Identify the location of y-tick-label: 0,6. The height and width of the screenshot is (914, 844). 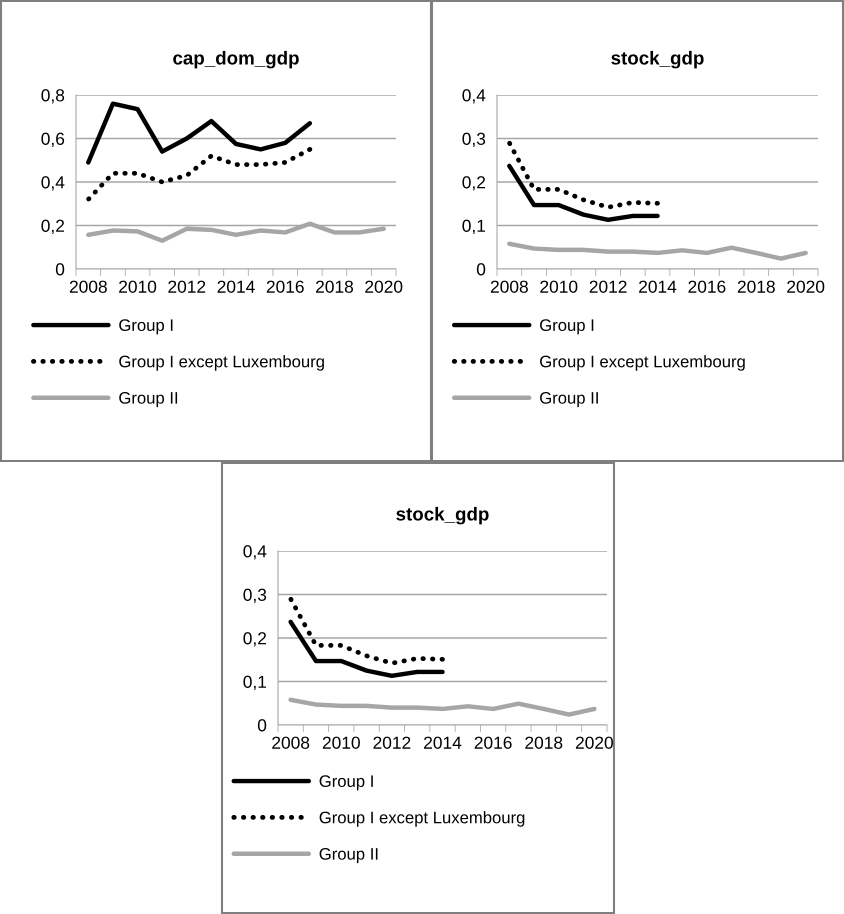
(52, 140).